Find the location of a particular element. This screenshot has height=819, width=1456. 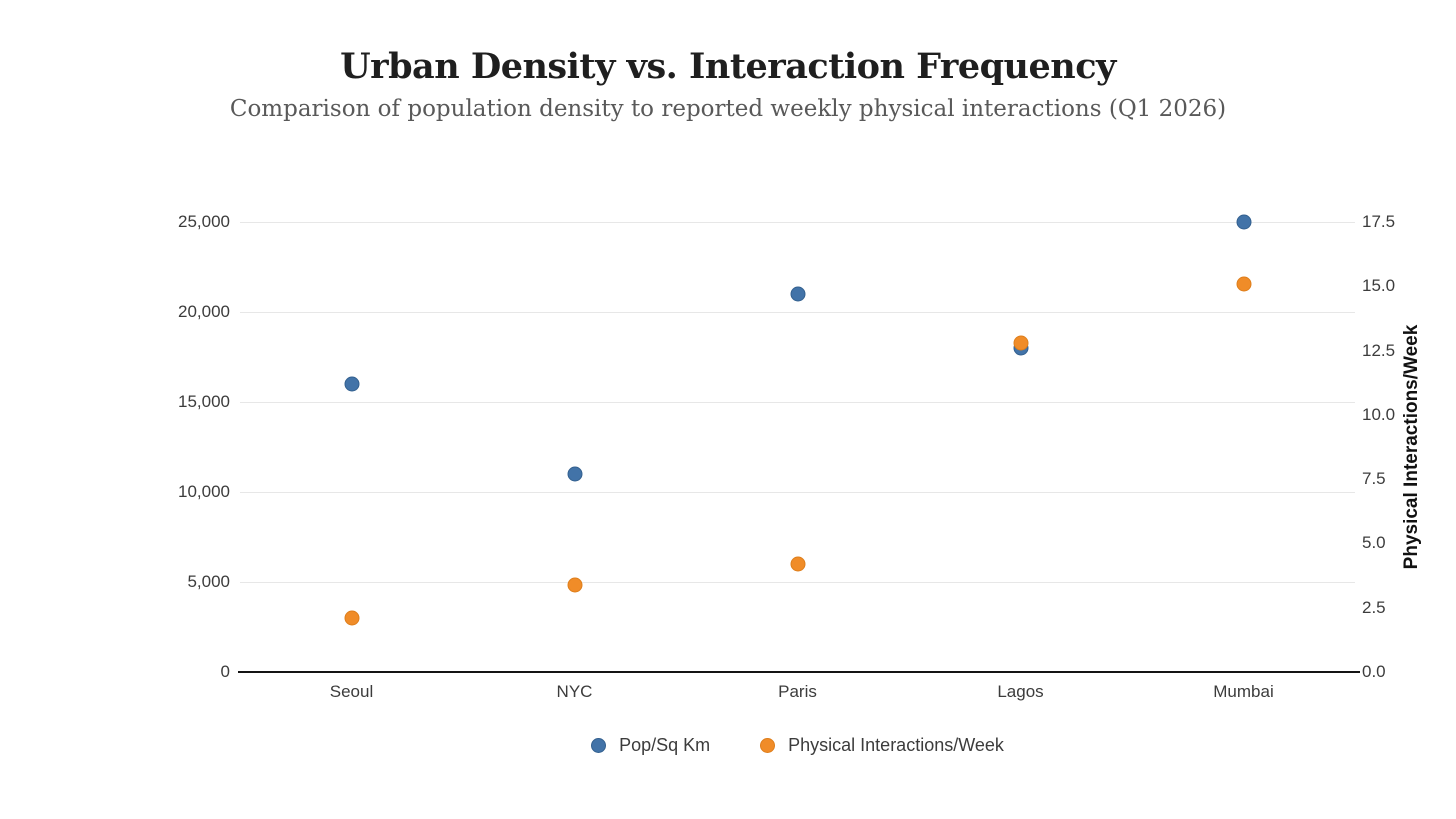

right-axis-title: Physical Interactions/Week is located at coordinates (1411, 447).